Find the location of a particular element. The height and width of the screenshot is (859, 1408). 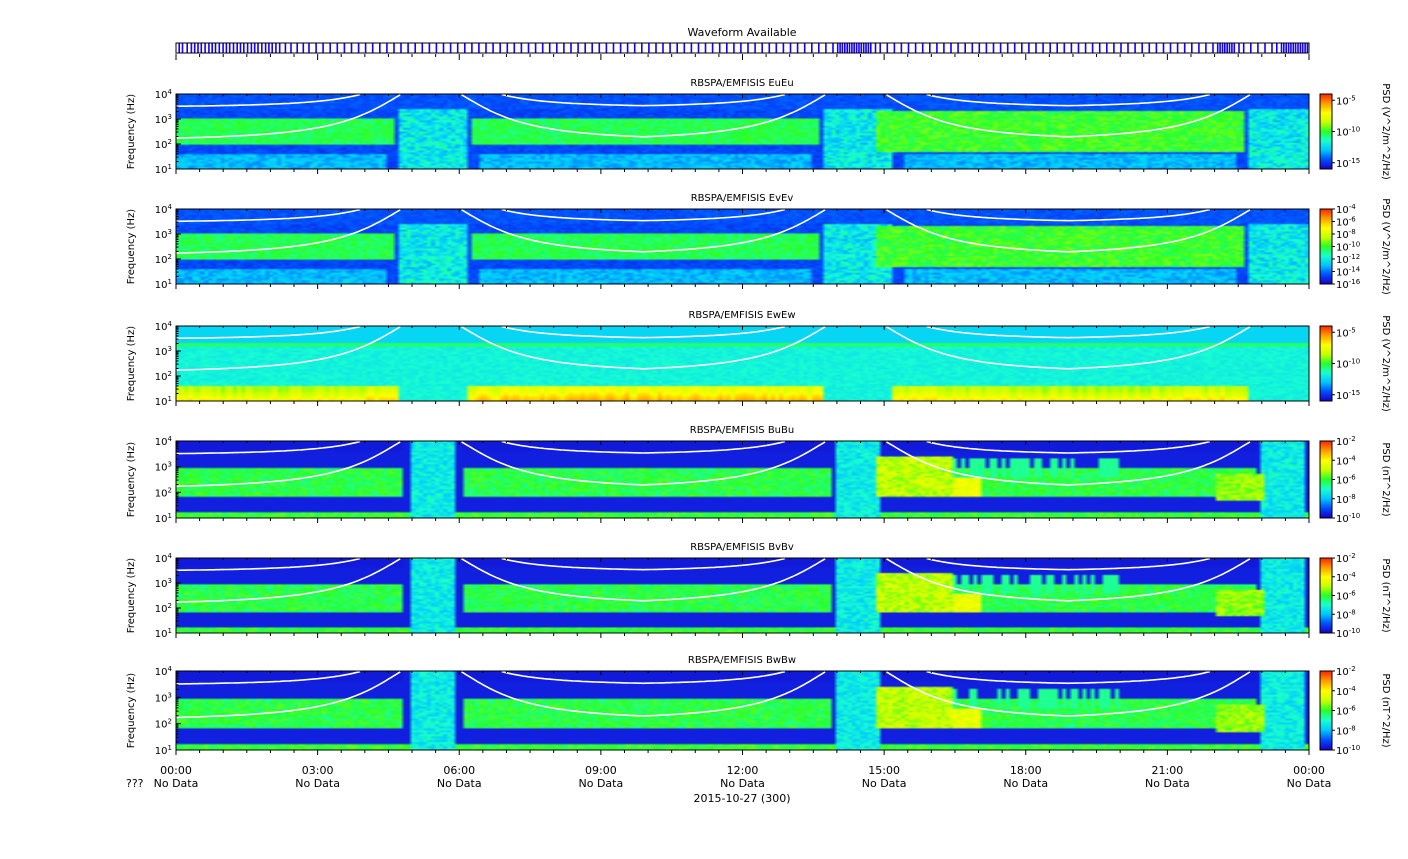

colorbar-tick-label: 10⁻² is located at coordinates (1346, 441).